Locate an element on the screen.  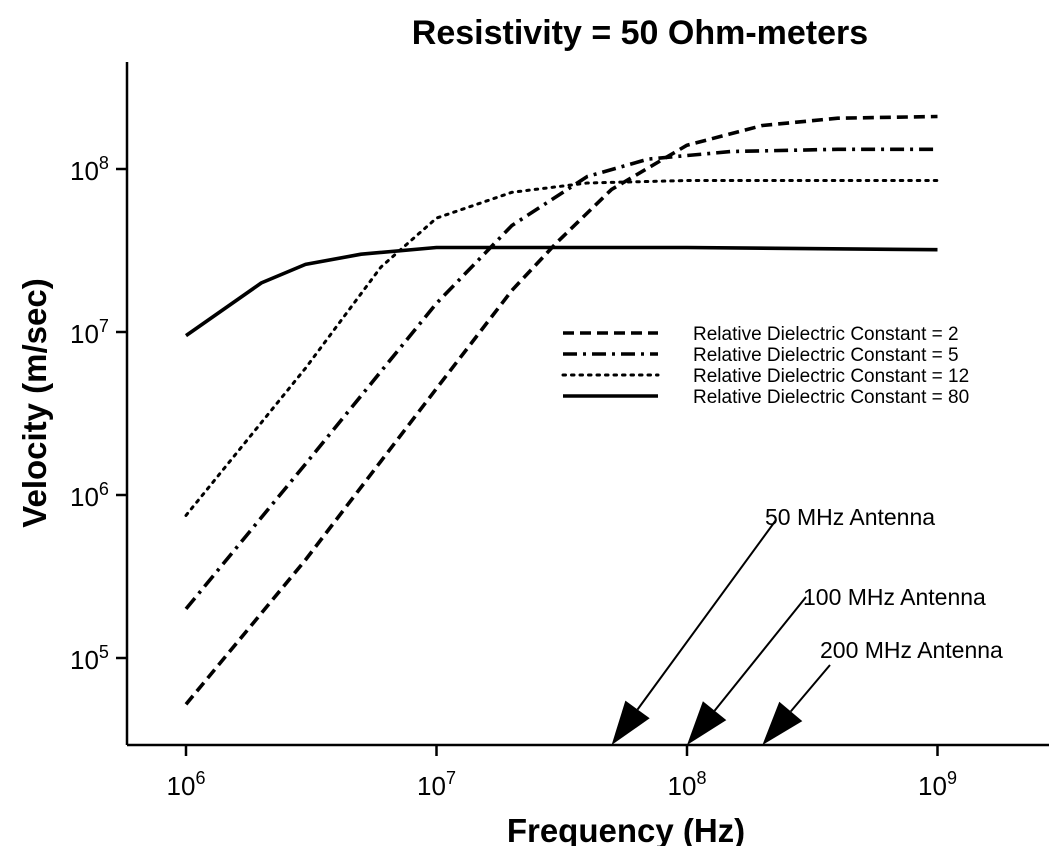
y-tick-label: 10⁸ is located at coordinates (89, 169).